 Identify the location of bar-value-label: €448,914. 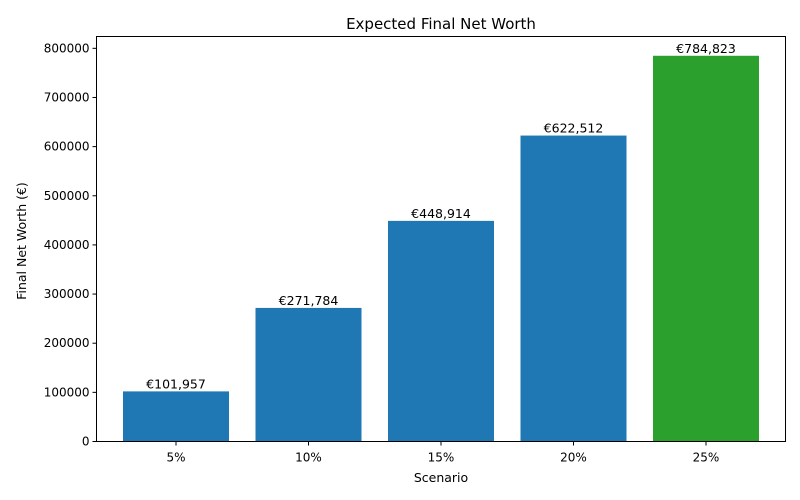
(441, 213).